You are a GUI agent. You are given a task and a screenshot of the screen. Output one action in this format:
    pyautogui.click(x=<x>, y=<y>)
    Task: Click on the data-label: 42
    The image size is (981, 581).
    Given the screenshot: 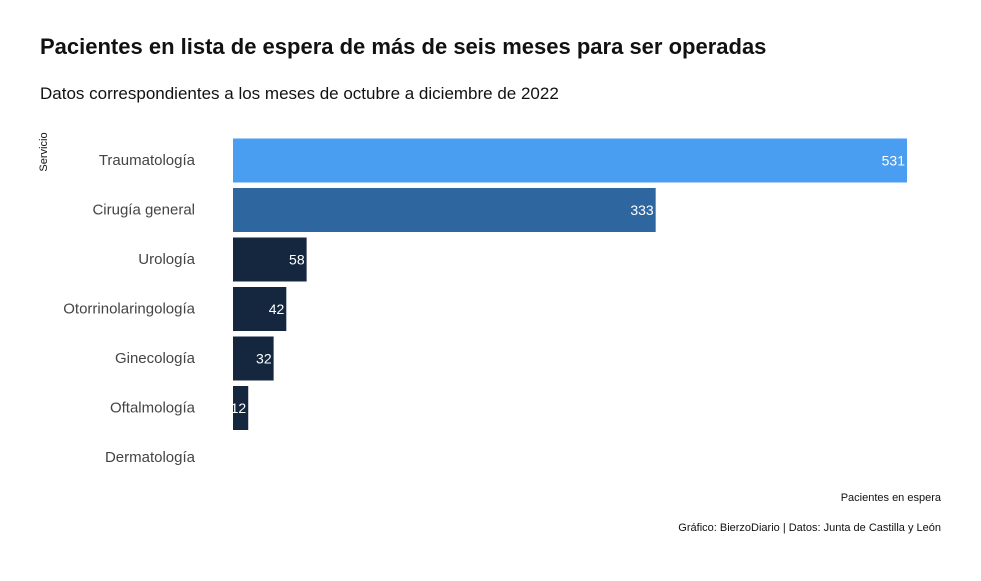 What is the action you would take?
    pyautogui.click(x=277, y=309)
    